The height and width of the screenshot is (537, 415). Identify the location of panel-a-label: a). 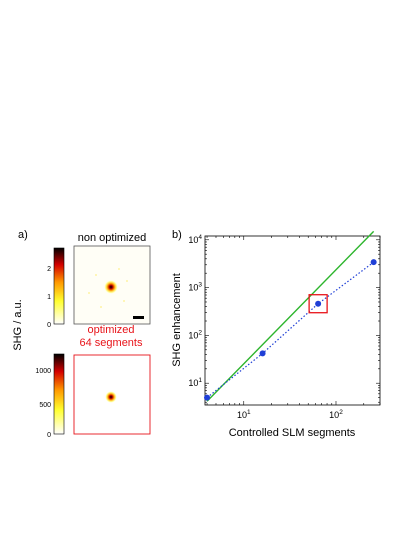
(23, 235).